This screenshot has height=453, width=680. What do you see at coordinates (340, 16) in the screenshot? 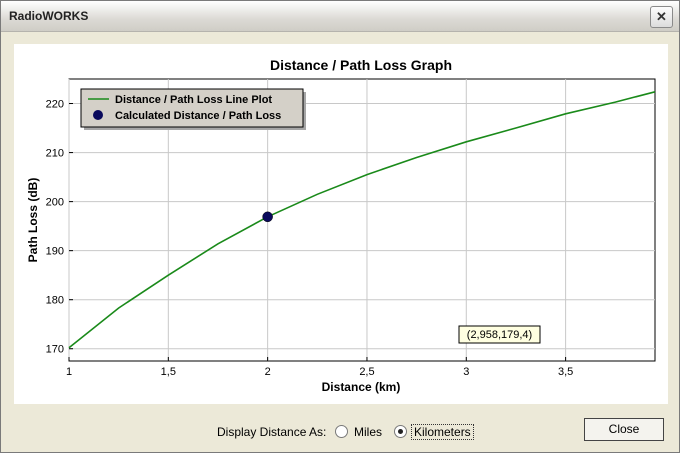
I see `title-bar: RadioWORKS ✕` at bounding box center [340, 16].